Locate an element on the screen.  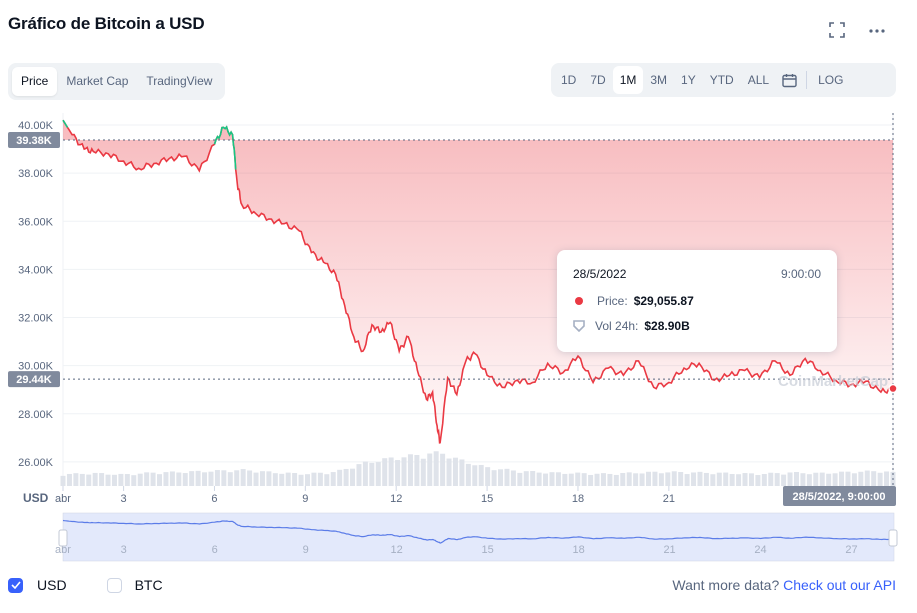
open-price-label: 39.38K is located at coordinates (34, 141).